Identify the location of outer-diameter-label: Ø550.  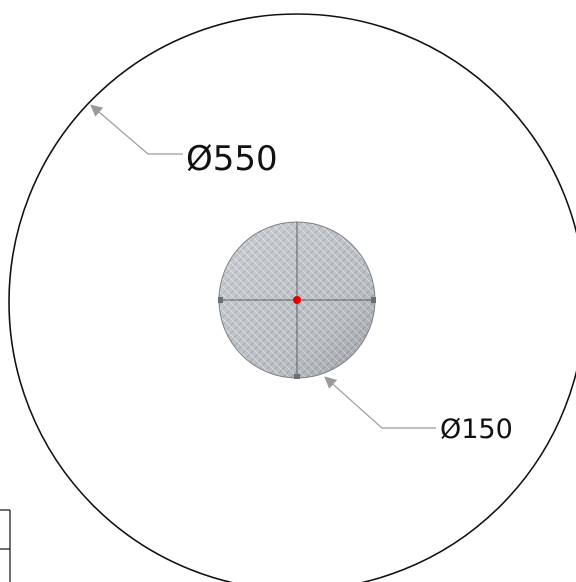
(232, 159).